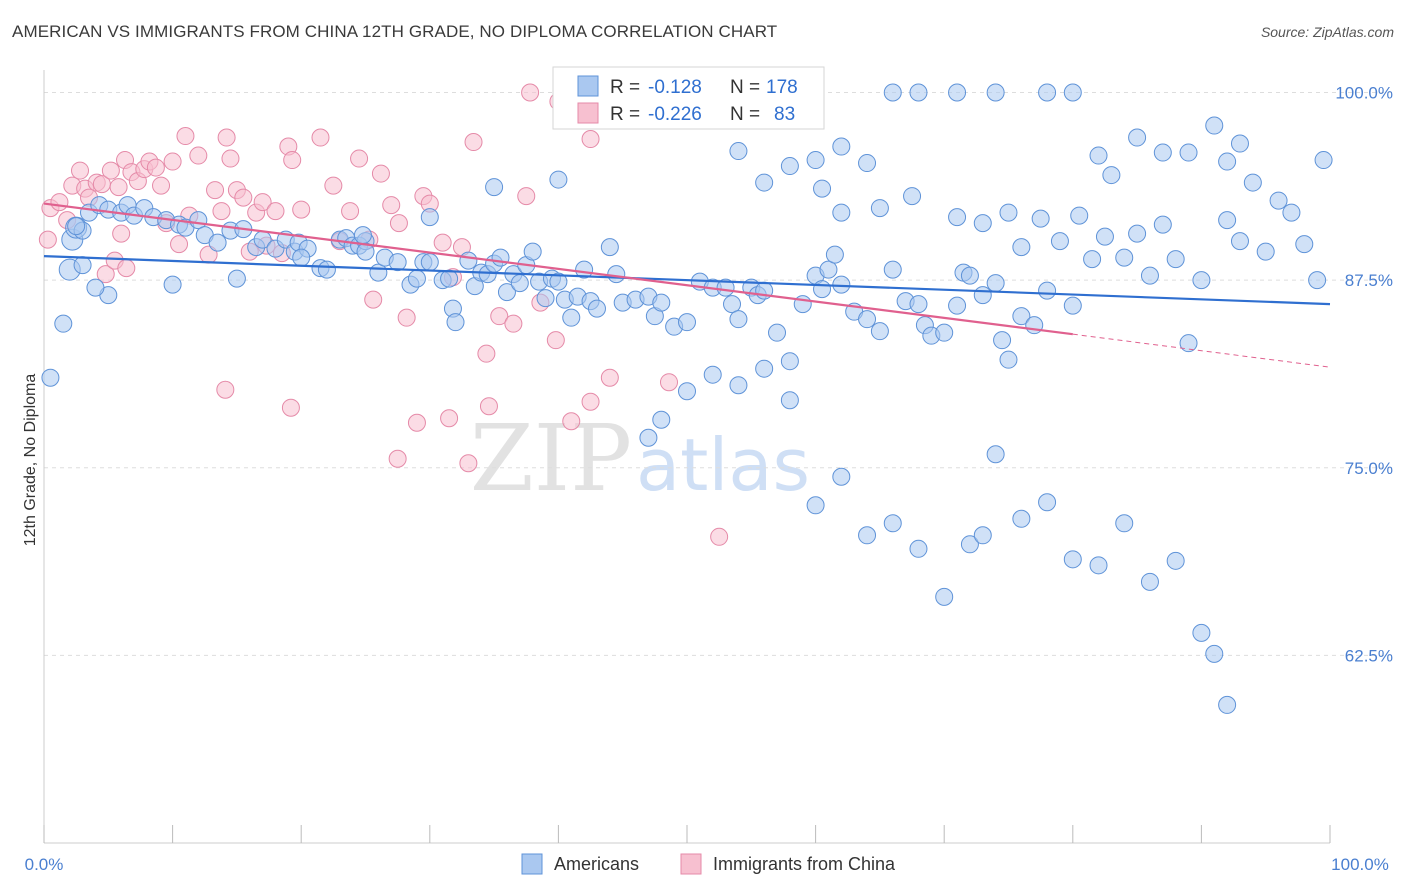  I want to click on bottom-legend-swatch-americans, so click(532, 864).